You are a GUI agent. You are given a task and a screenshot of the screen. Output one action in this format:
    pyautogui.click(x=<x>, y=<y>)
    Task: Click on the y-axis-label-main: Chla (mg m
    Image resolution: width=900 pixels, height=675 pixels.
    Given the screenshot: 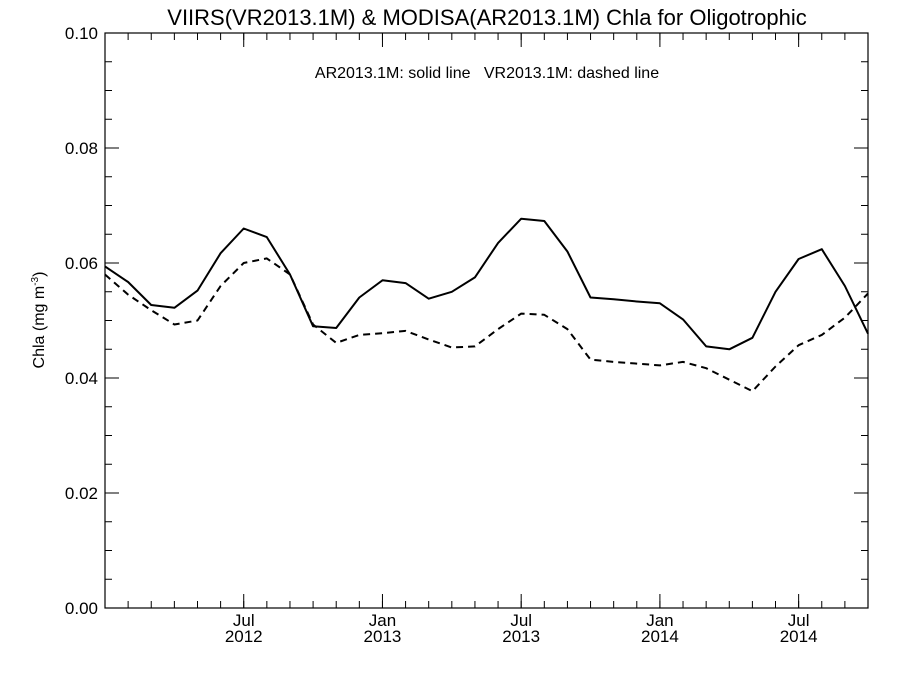 What is the action you would take?
    pyautogui.click(x=39, y=327)
    